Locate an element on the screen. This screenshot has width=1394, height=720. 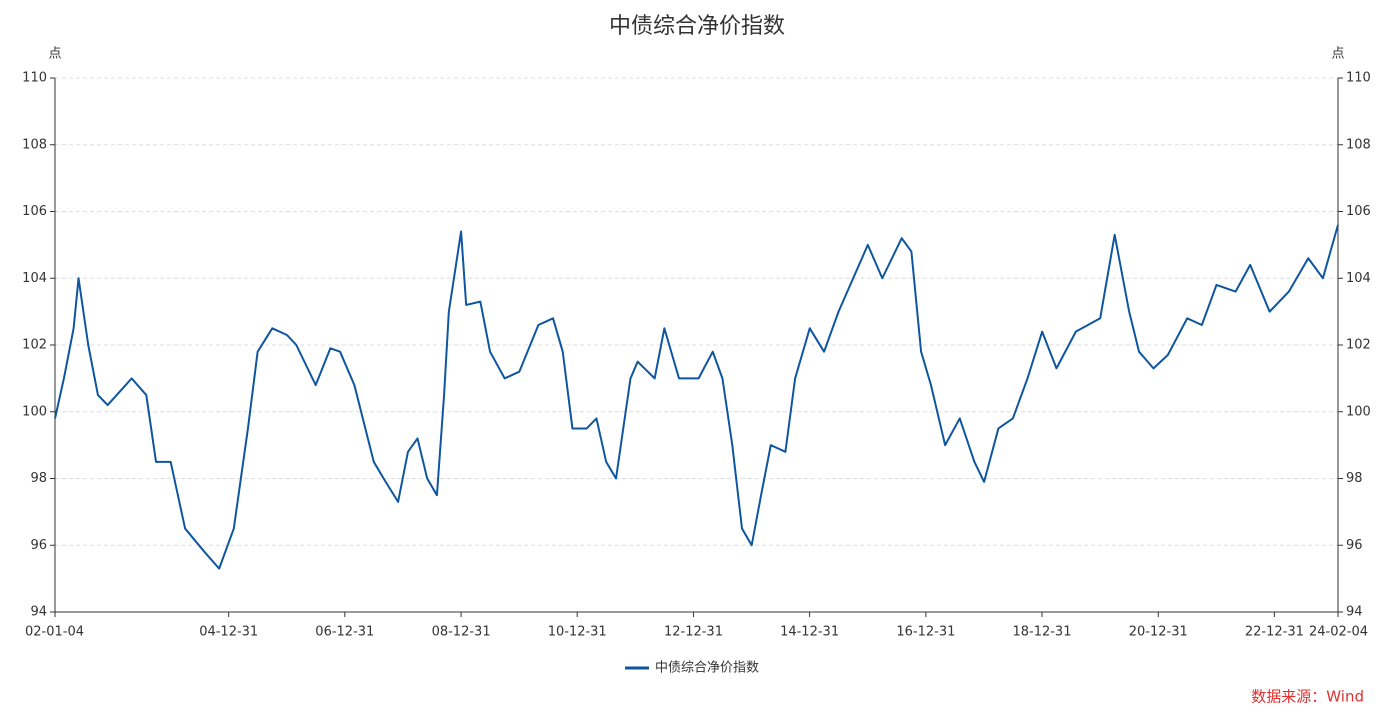
legend-label: 中债综合净价指数 is located at coordinates (707, 668).